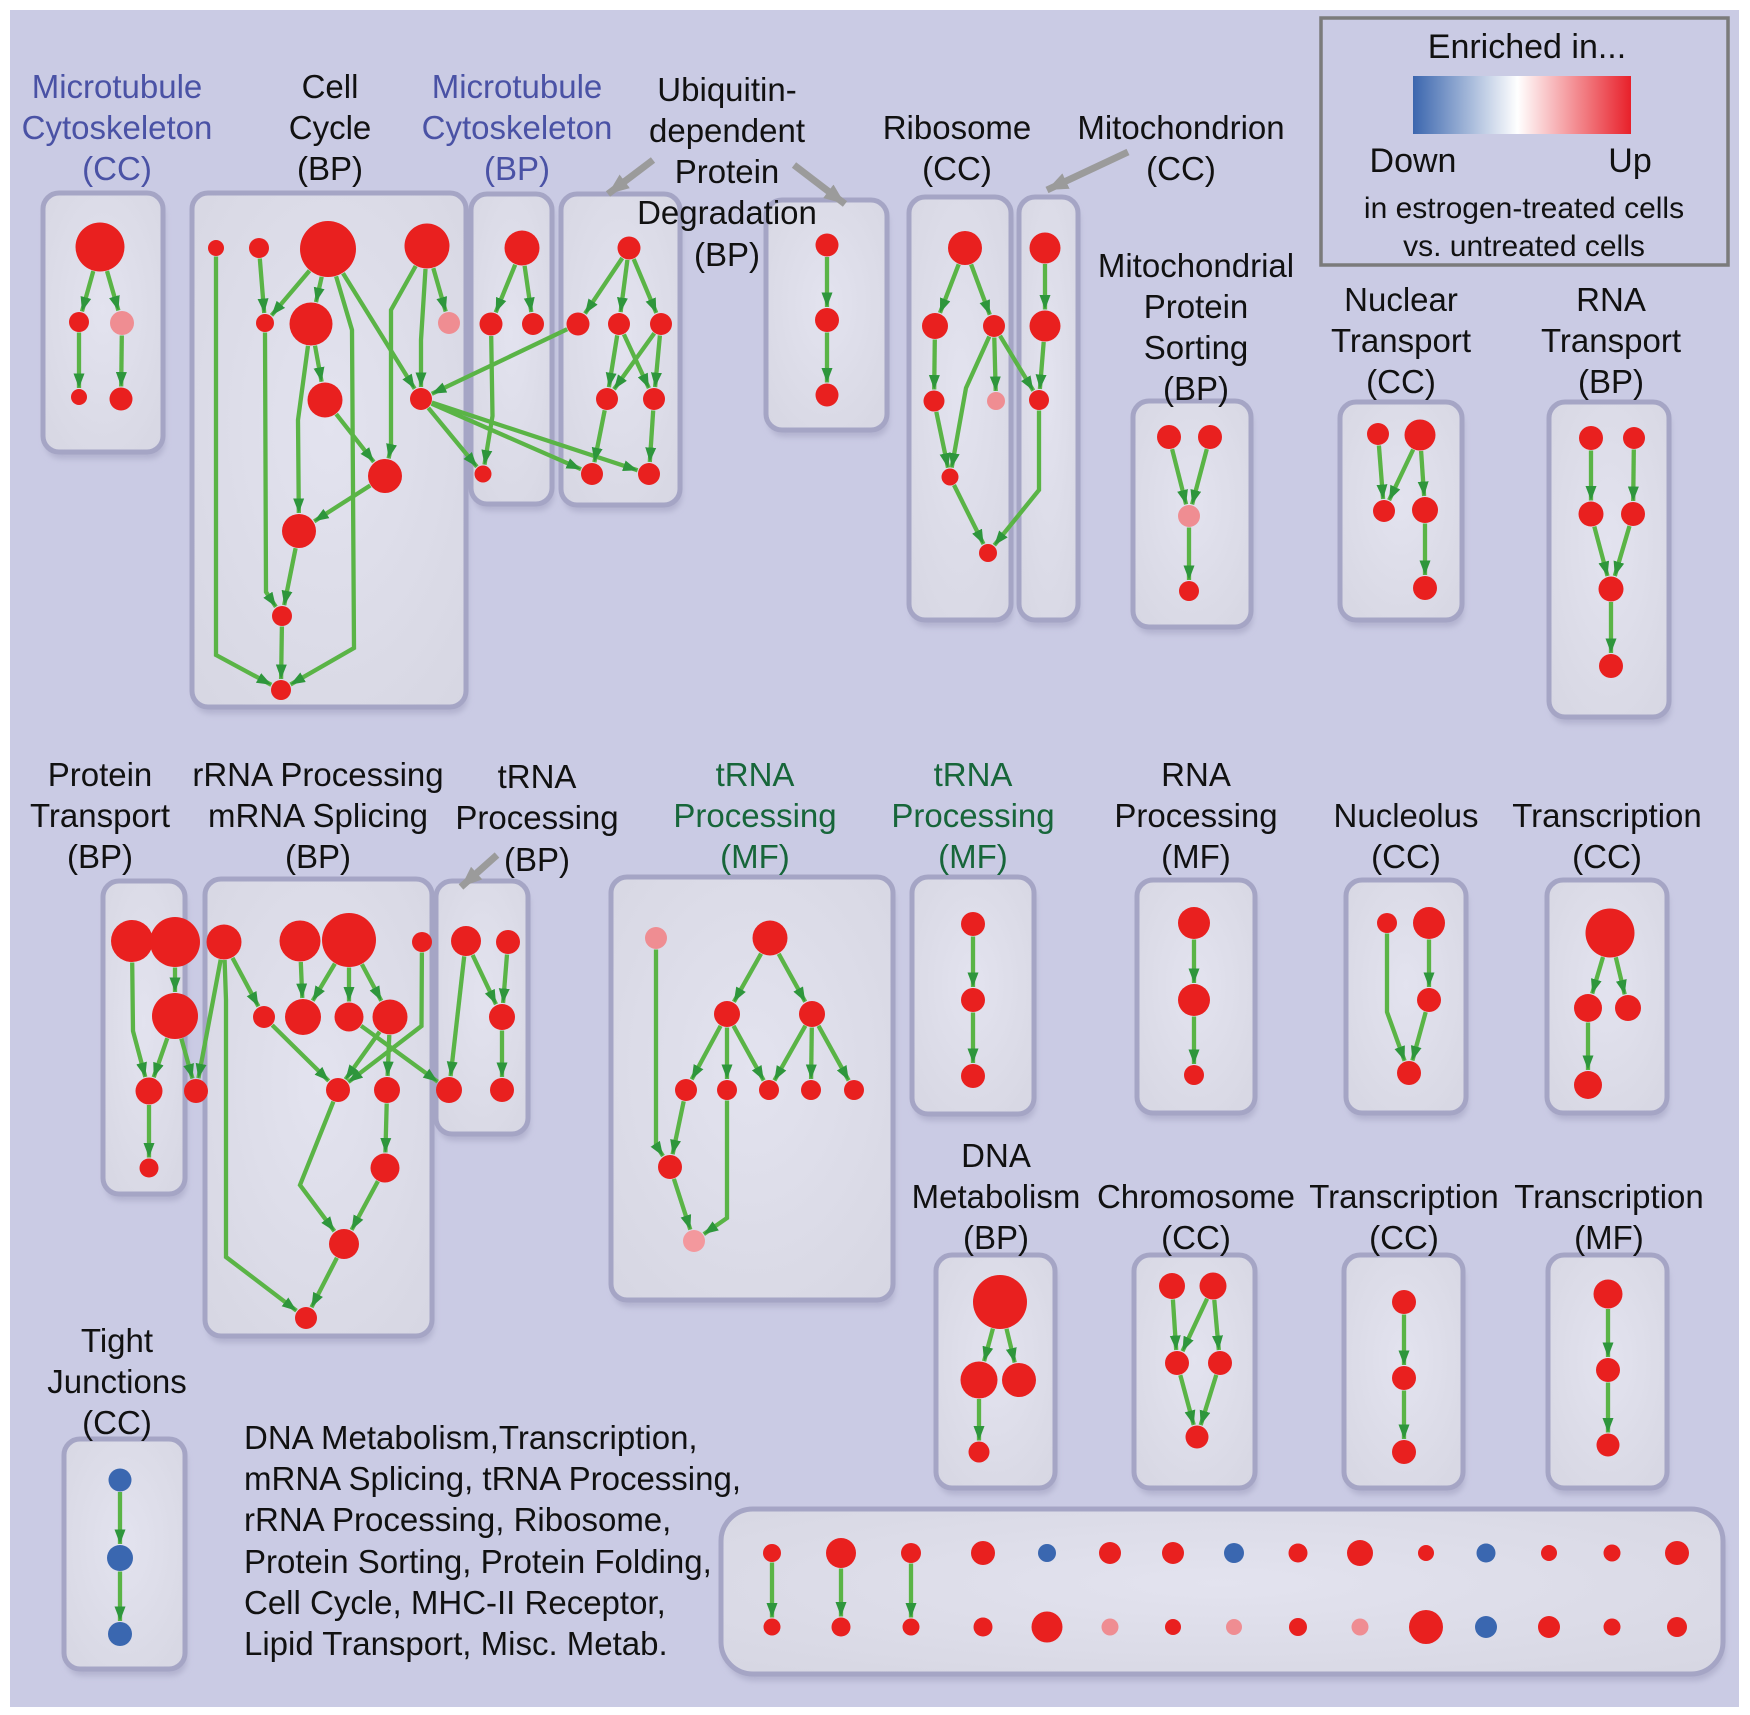 This screenshot has height=1715, width=1750. What do you see at coordinates (1413, 161) in the screenshot?
I see `svg-text: Down` at bounding box center [1413, 161].